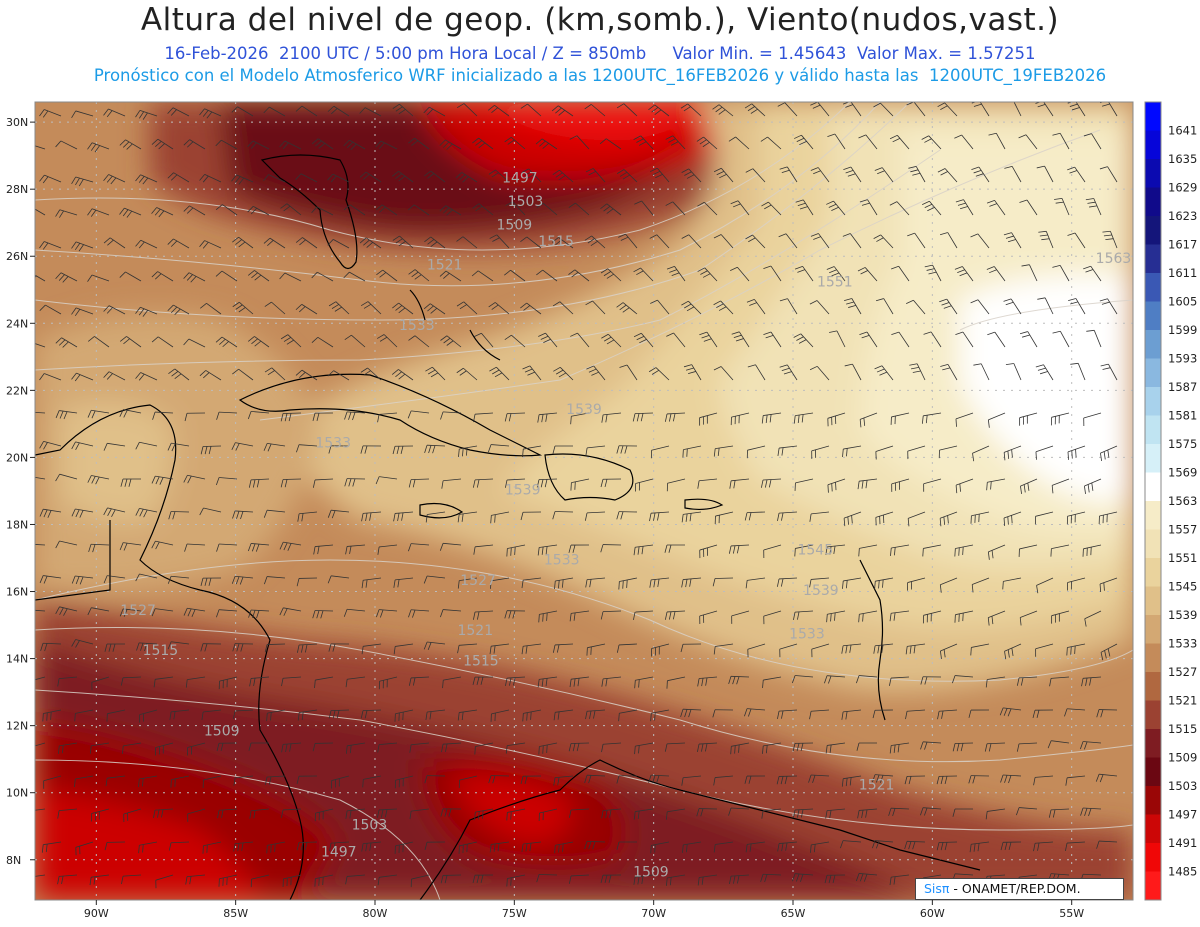  What do you see at coordinates (417, 326) in the screenshot?
I see `contour-label: 1533` at bounding box center [417, 326].